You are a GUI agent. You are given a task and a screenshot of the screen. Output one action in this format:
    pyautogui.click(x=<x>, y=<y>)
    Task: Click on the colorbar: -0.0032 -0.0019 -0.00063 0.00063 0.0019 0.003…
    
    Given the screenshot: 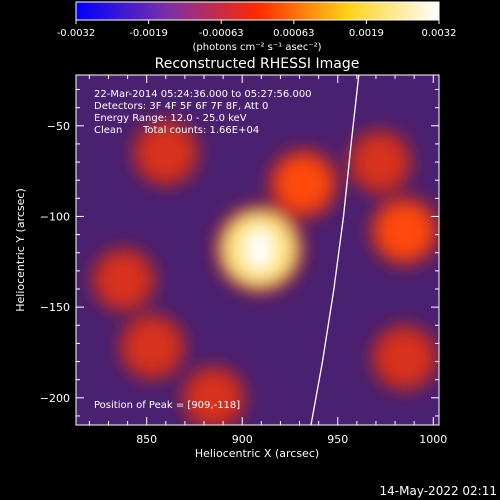 What is the action you would take?
    pyautogui.click(x=257, y=27)
    